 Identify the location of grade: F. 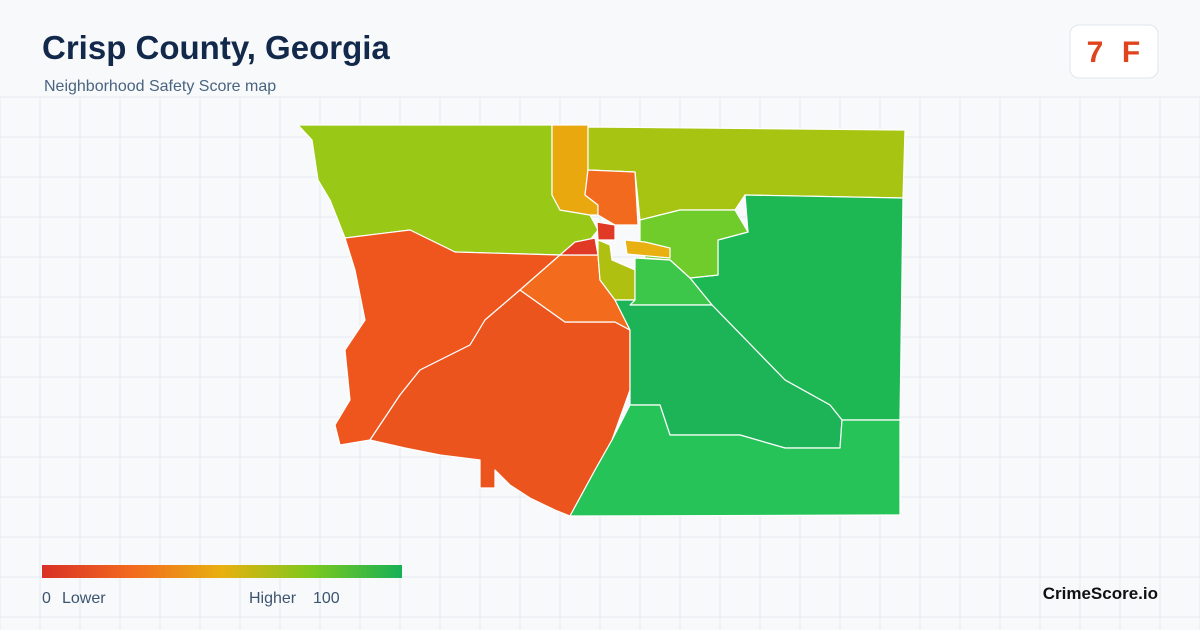
(1131, 52).